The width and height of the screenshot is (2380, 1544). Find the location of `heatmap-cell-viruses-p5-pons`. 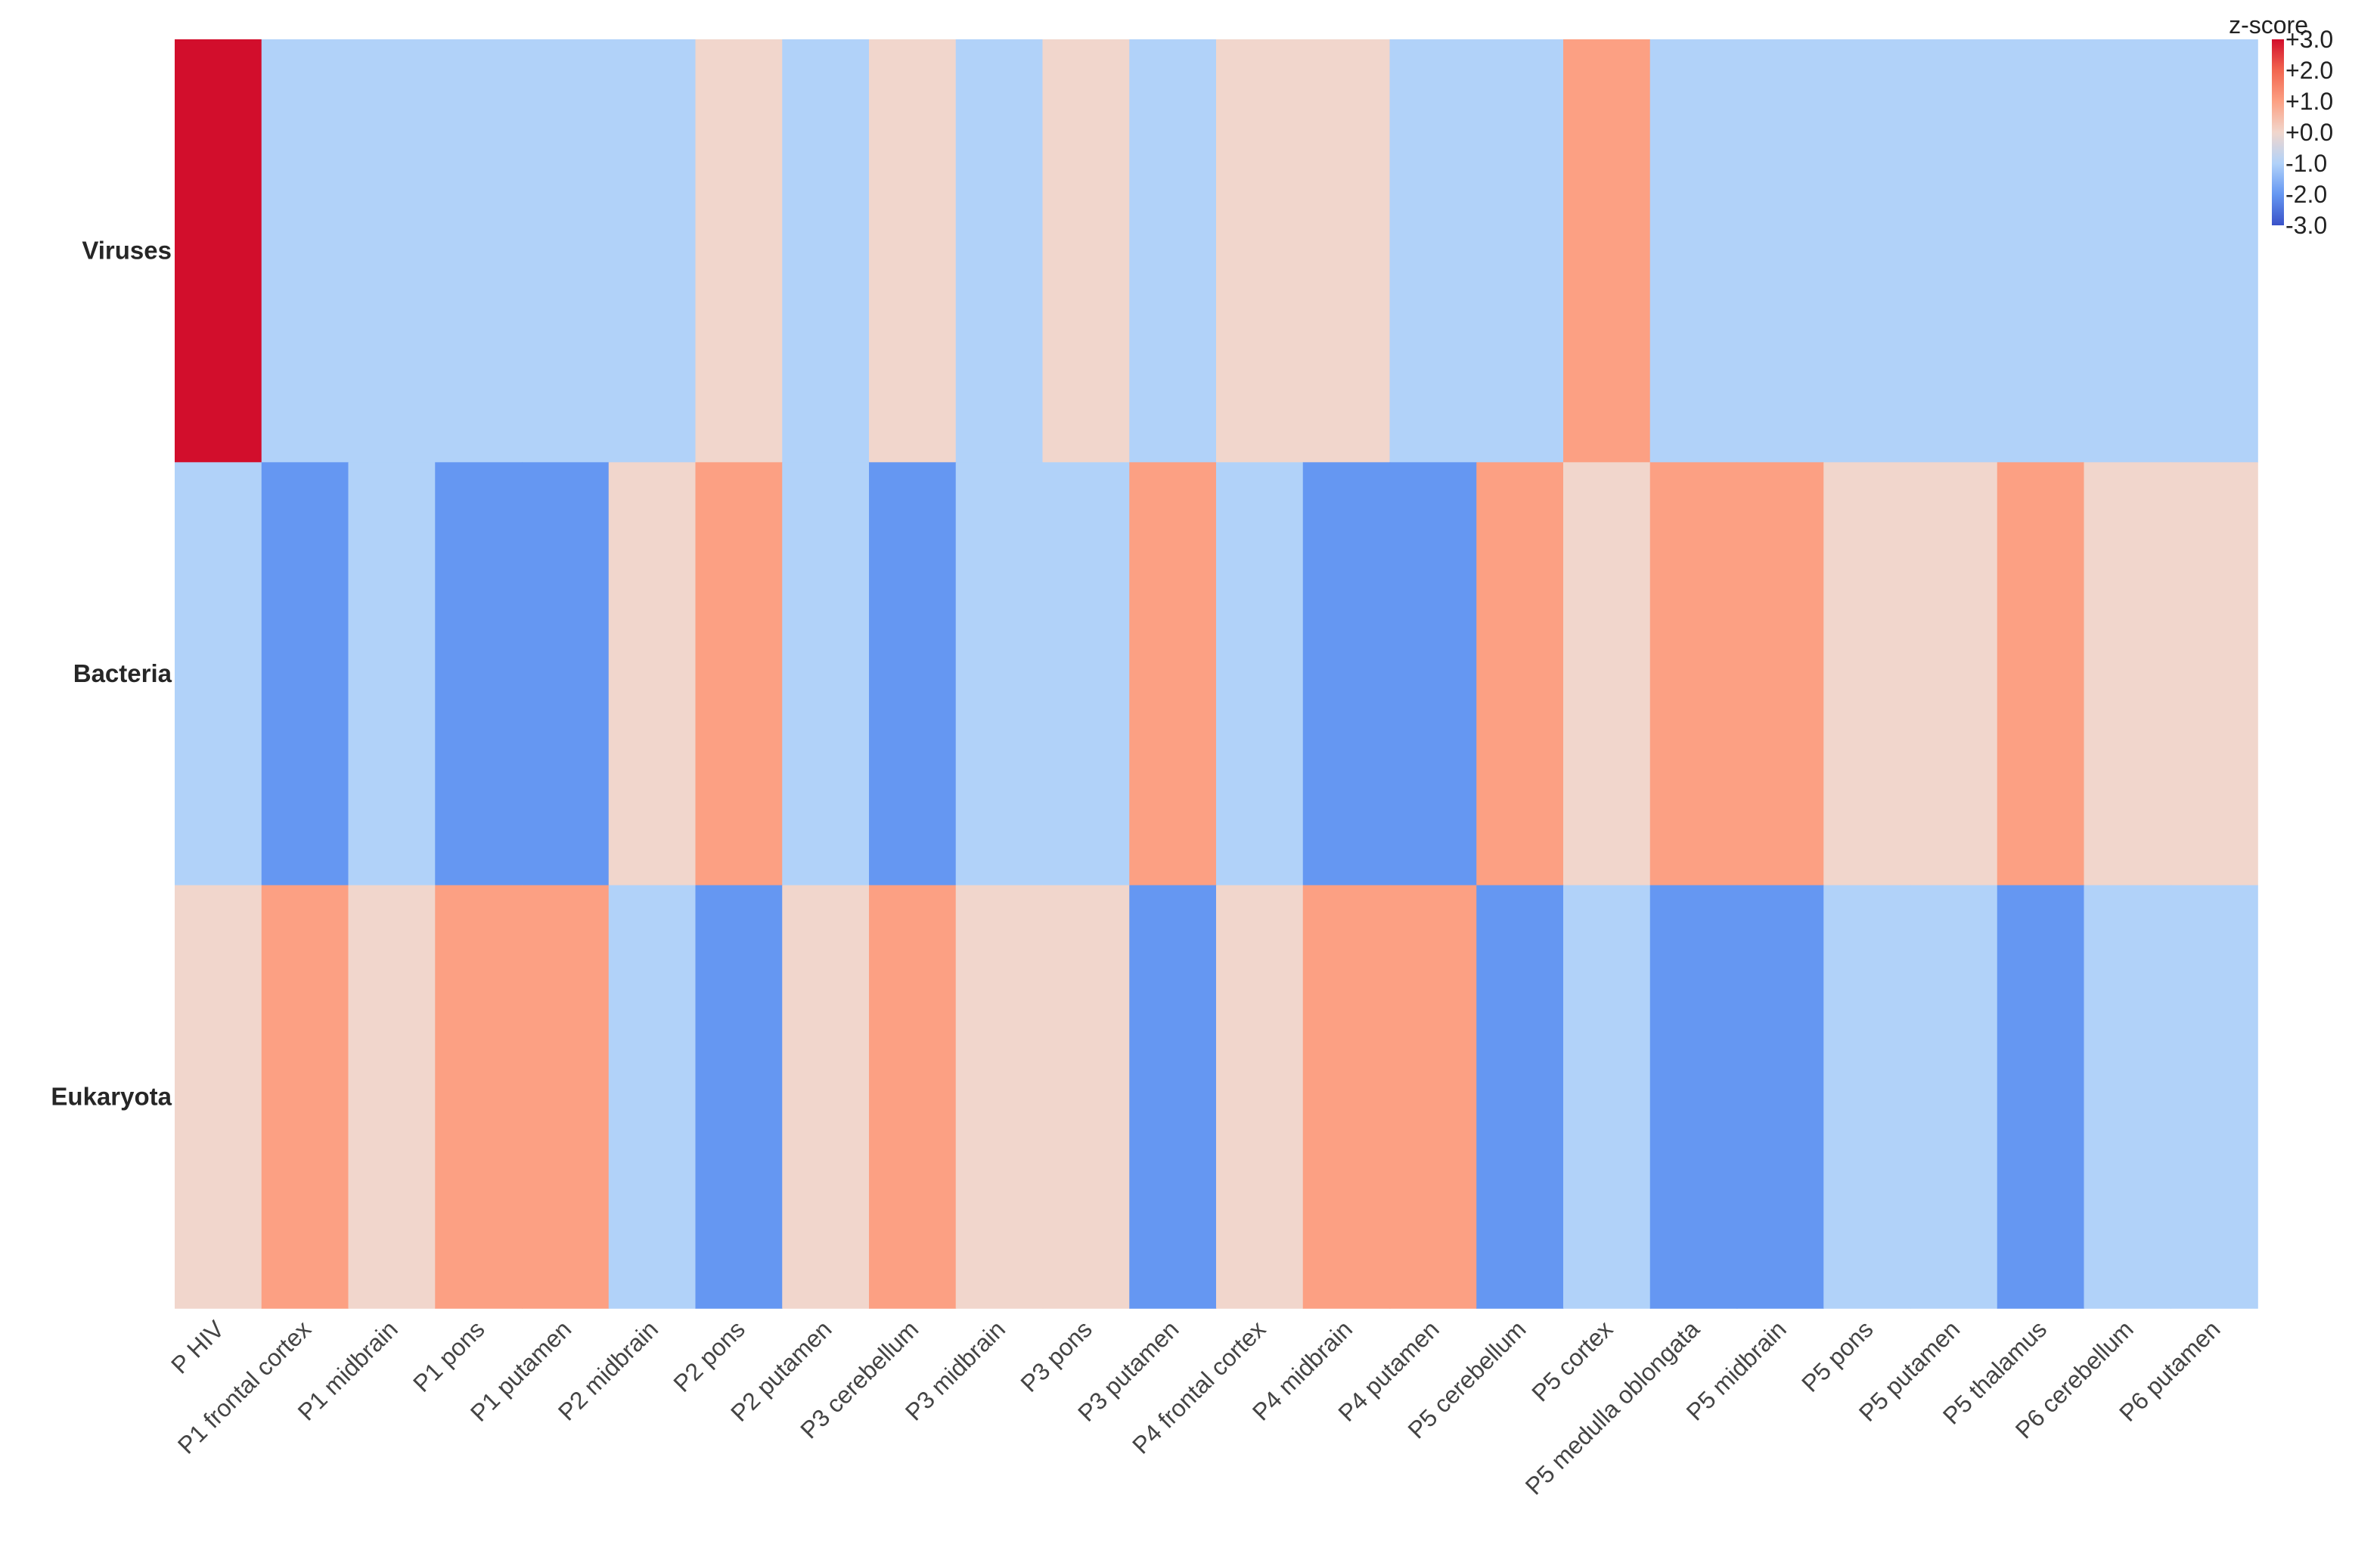

heatmap-cell-viruses-p5-pons is located at coordinates (1867, 251).